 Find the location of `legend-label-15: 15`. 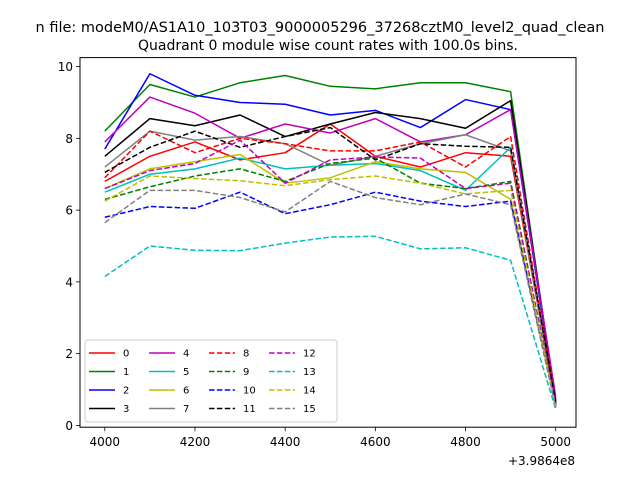

legend-label-15: 15 is located at coordinates (309, 409).